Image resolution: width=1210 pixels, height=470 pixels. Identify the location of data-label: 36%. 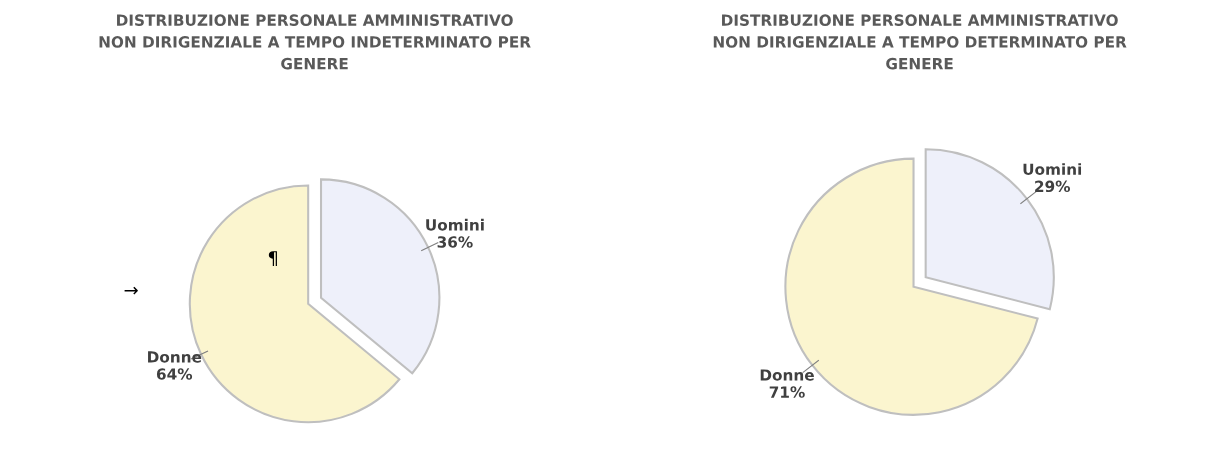
(455, 242).